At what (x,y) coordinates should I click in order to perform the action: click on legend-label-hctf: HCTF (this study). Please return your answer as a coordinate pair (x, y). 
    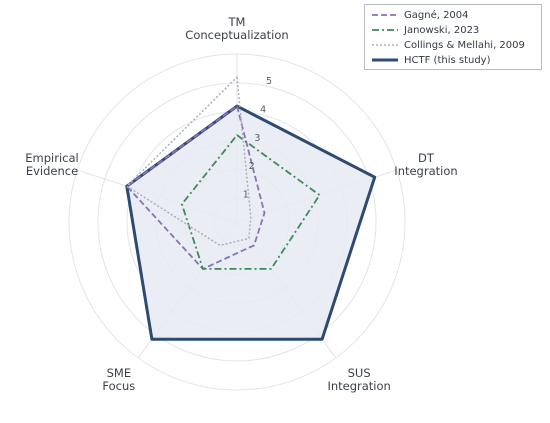
    Looking at the image, I should click on (447, 60).